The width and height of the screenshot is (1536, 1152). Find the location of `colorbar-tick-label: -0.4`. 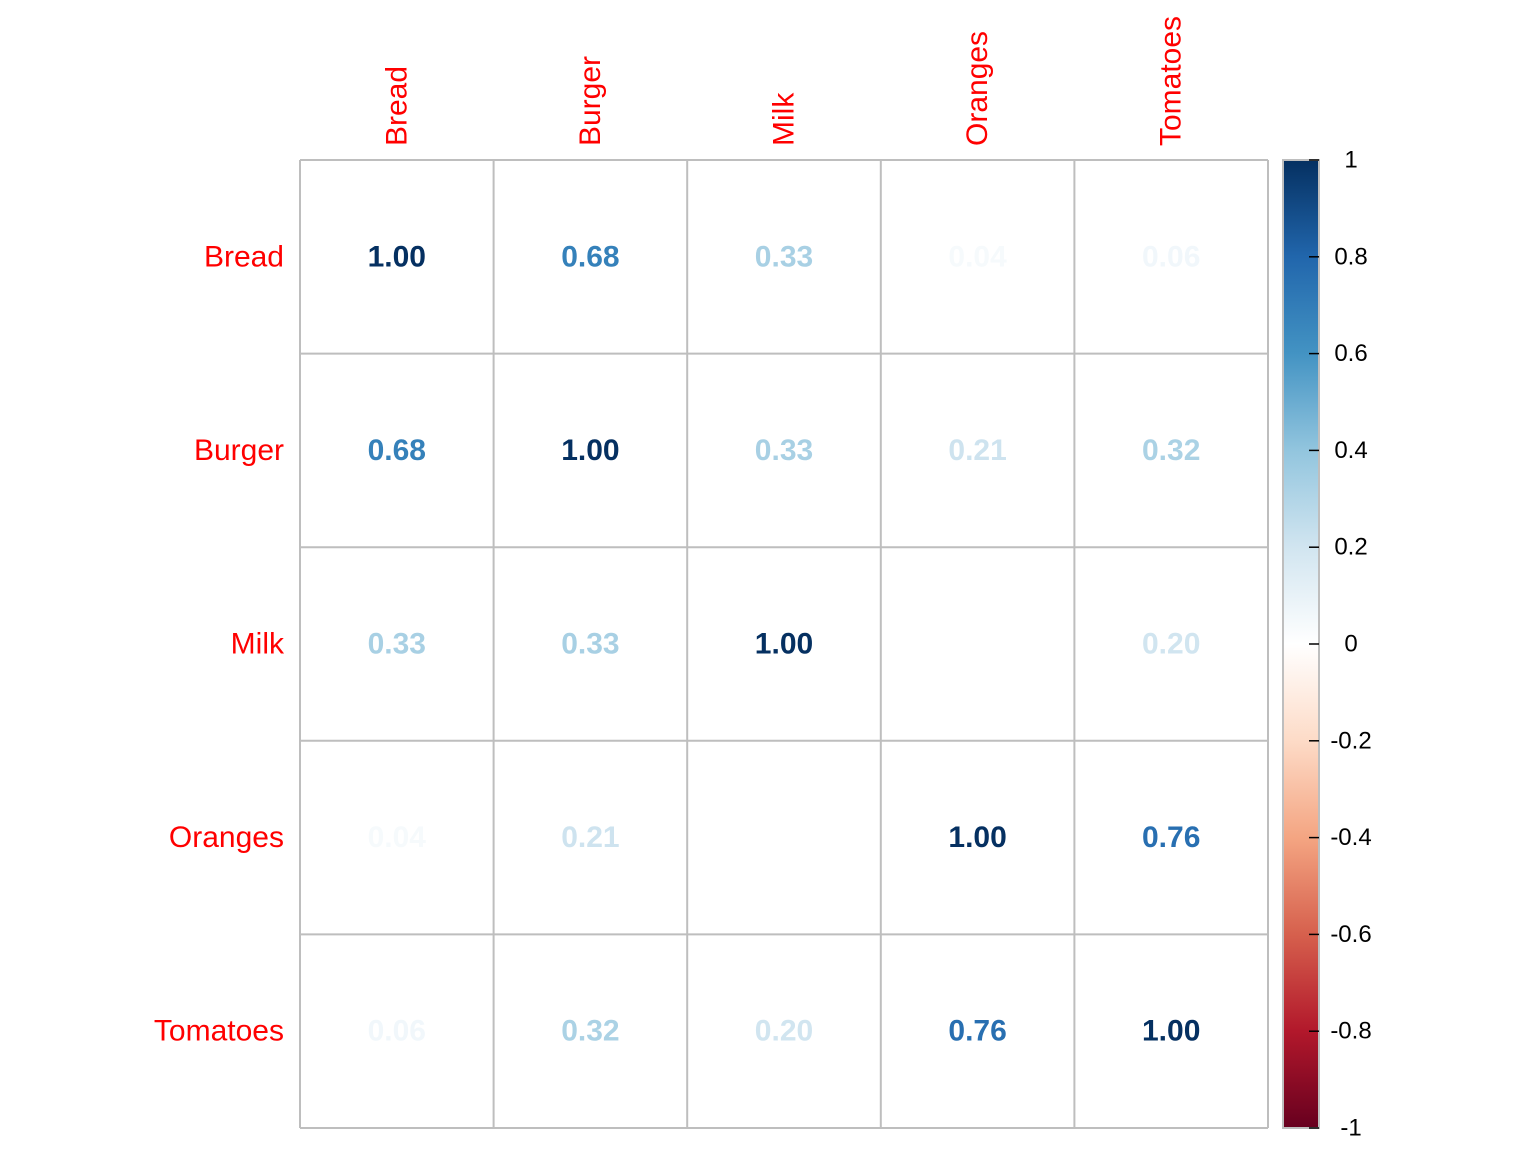

colorbar-tick-label: -0.4 is located at coordinates (1350, 837).